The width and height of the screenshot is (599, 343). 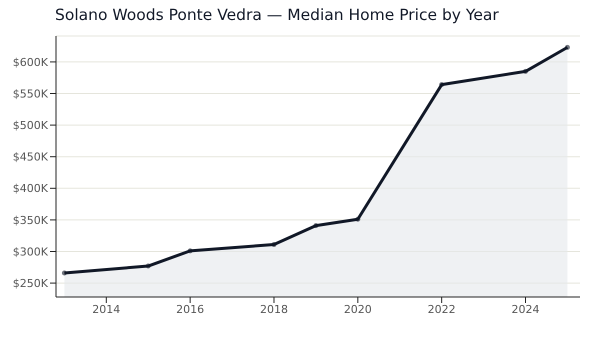 What do you see at coordinates (106, 309) in the screenshot?
I see `x-tick-label: 2014` at bounding box center [106, 309].